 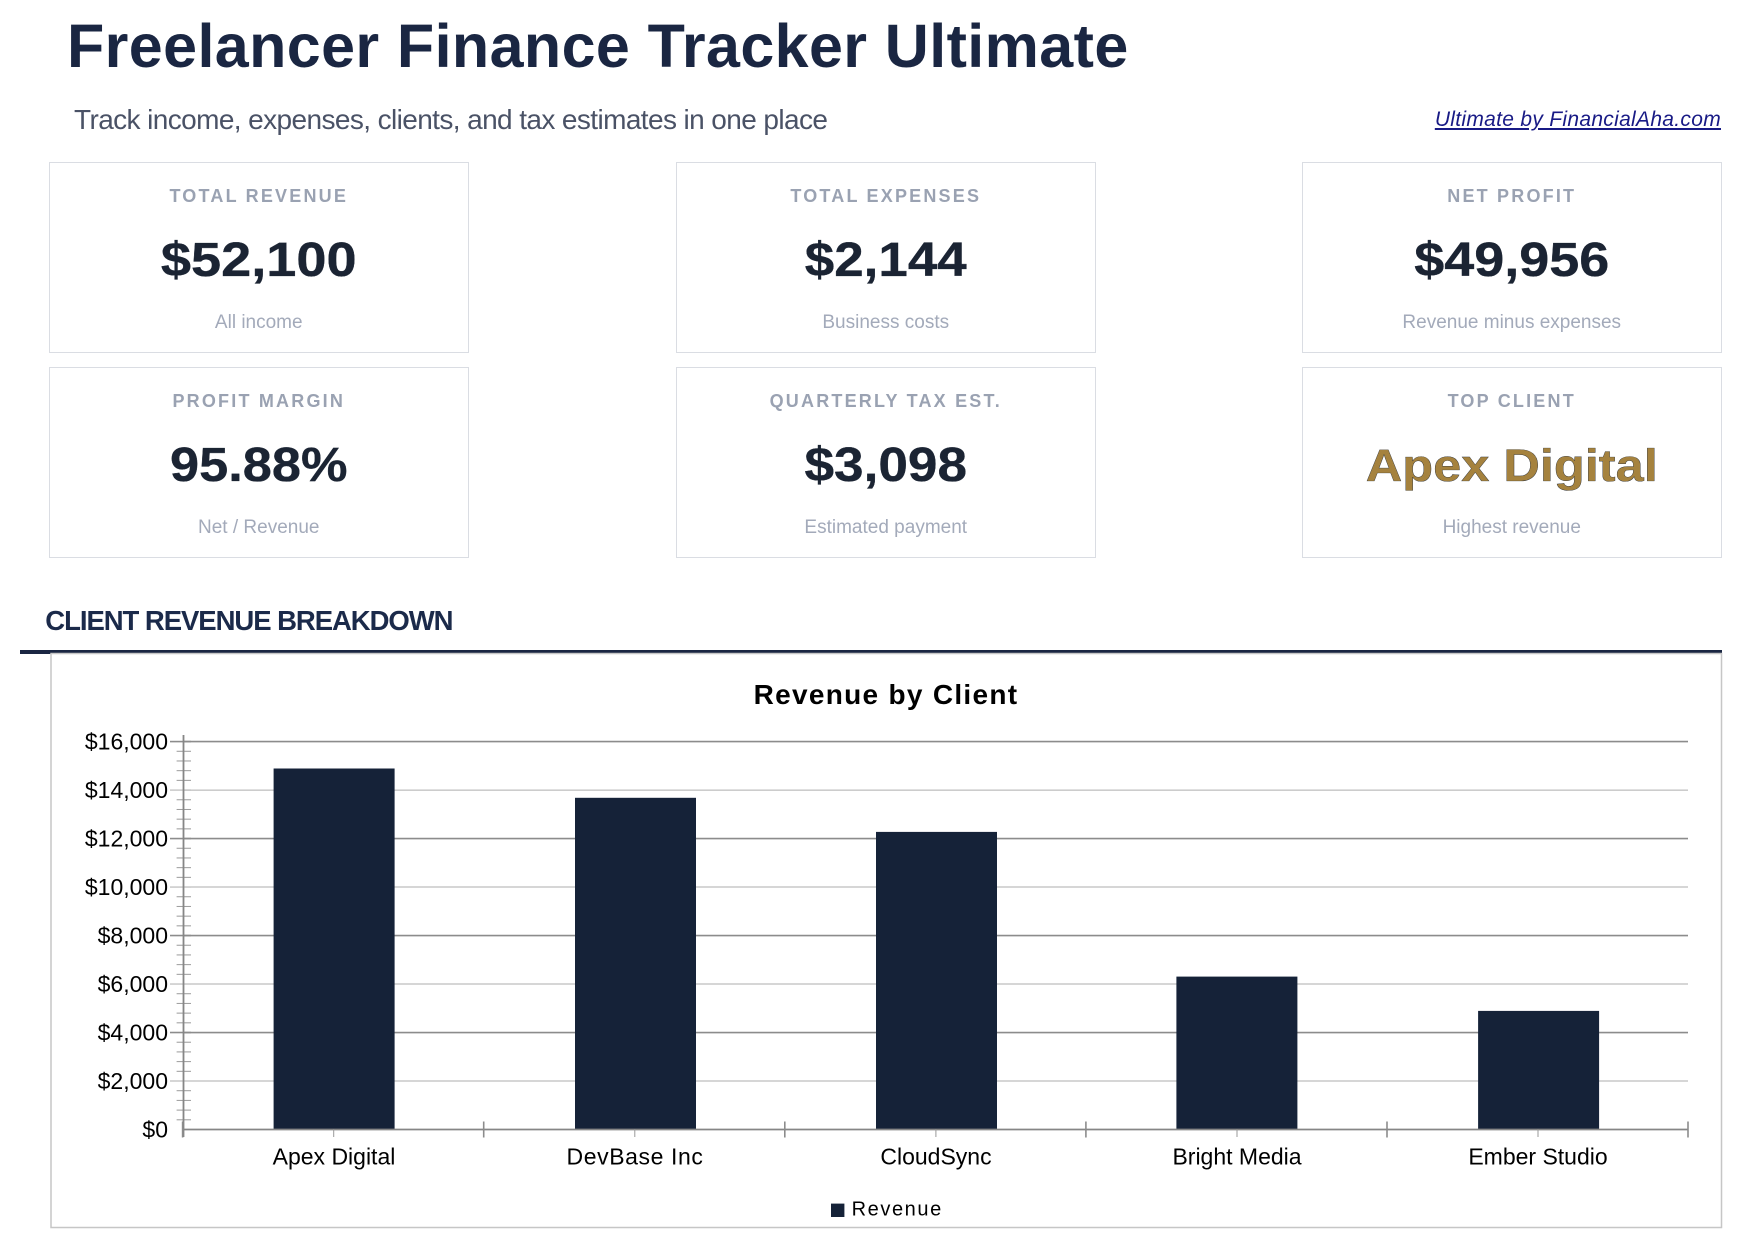 I want to click on svg-text: $16,000, so click(x=126, y=742).